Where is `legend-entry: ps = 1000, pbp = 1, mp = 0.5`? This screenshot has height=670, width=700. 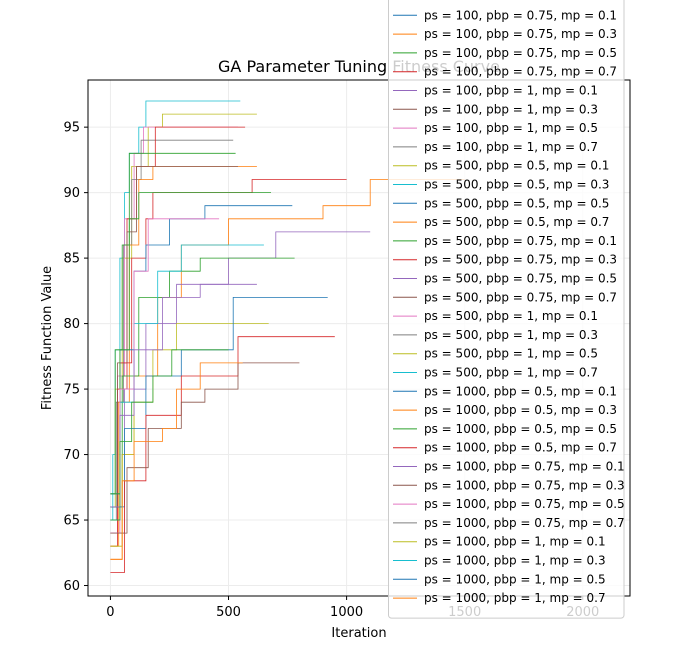
legend-entry: ps = 1000, pbp = 1, mp = 0.5 is located at coordinates (515, 579).